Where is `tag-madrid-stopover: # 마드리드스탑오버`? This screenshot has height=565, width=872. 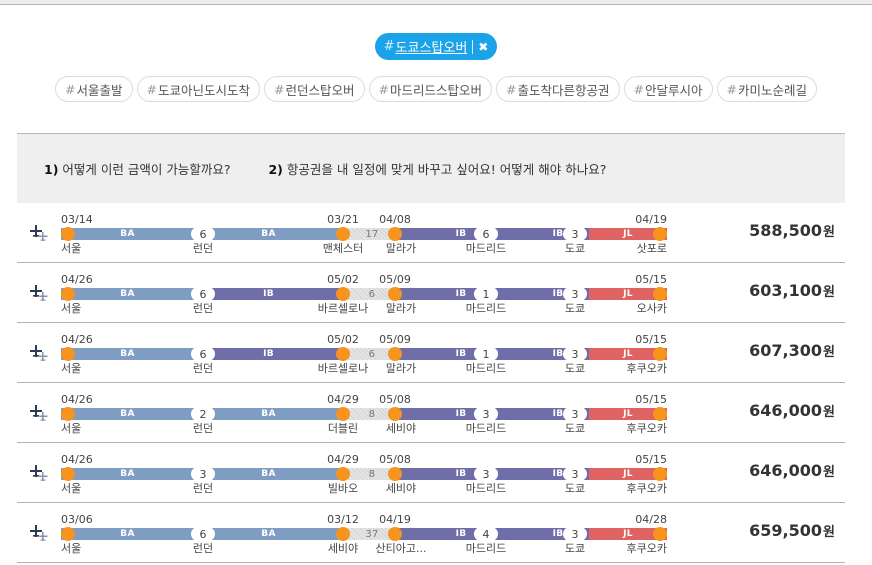 tag-madrid-stopover: # 마드리드스탑오버 is located at coordinates (430, 89).